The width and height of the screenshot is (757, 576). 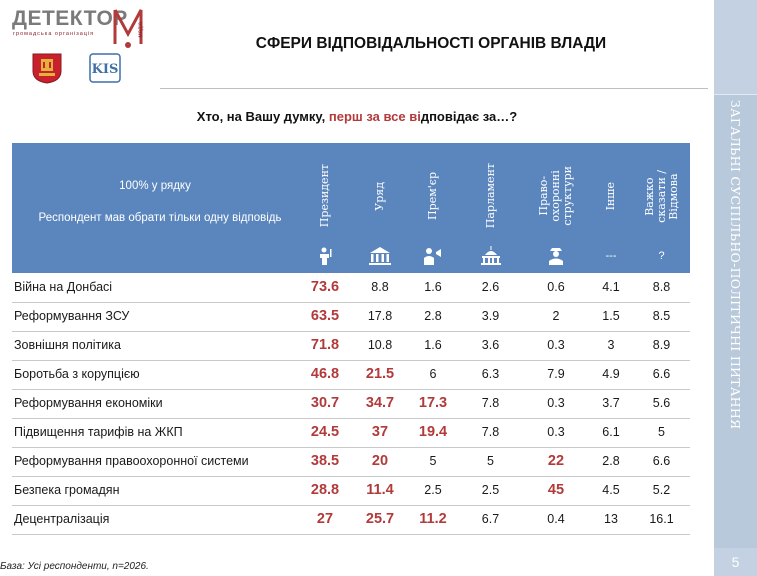 I want to click on table-cell: 30.7, so click(x=325, y=403).